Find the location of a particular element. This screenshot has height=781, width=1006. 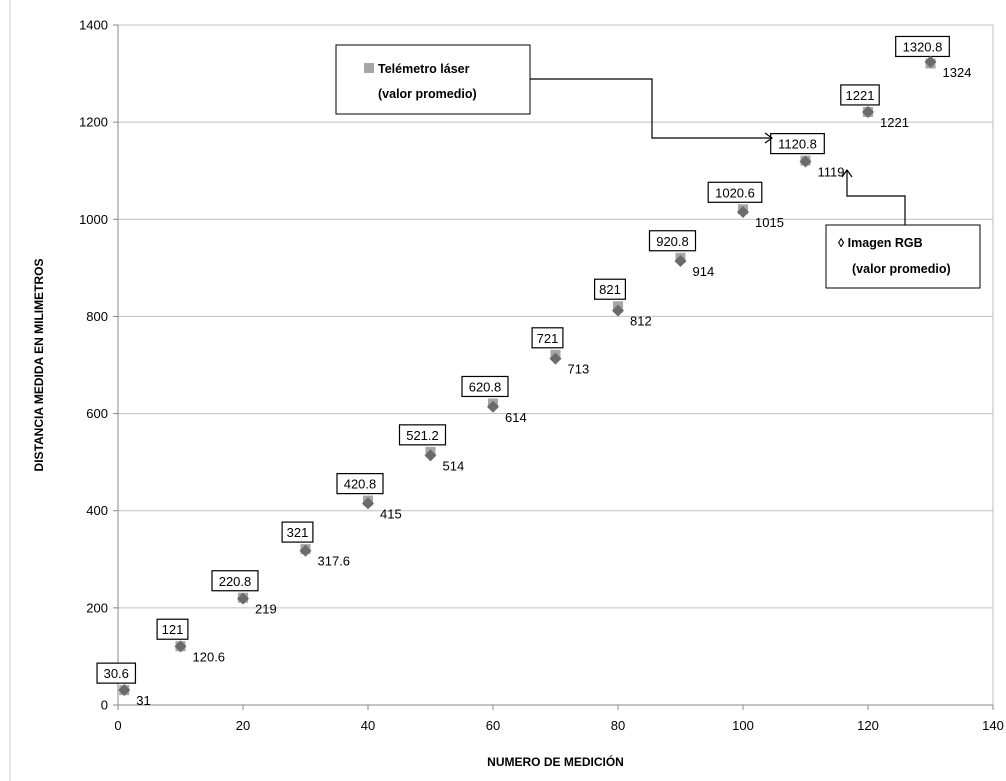

callout-laser-box is located at coordinates (433, 79).